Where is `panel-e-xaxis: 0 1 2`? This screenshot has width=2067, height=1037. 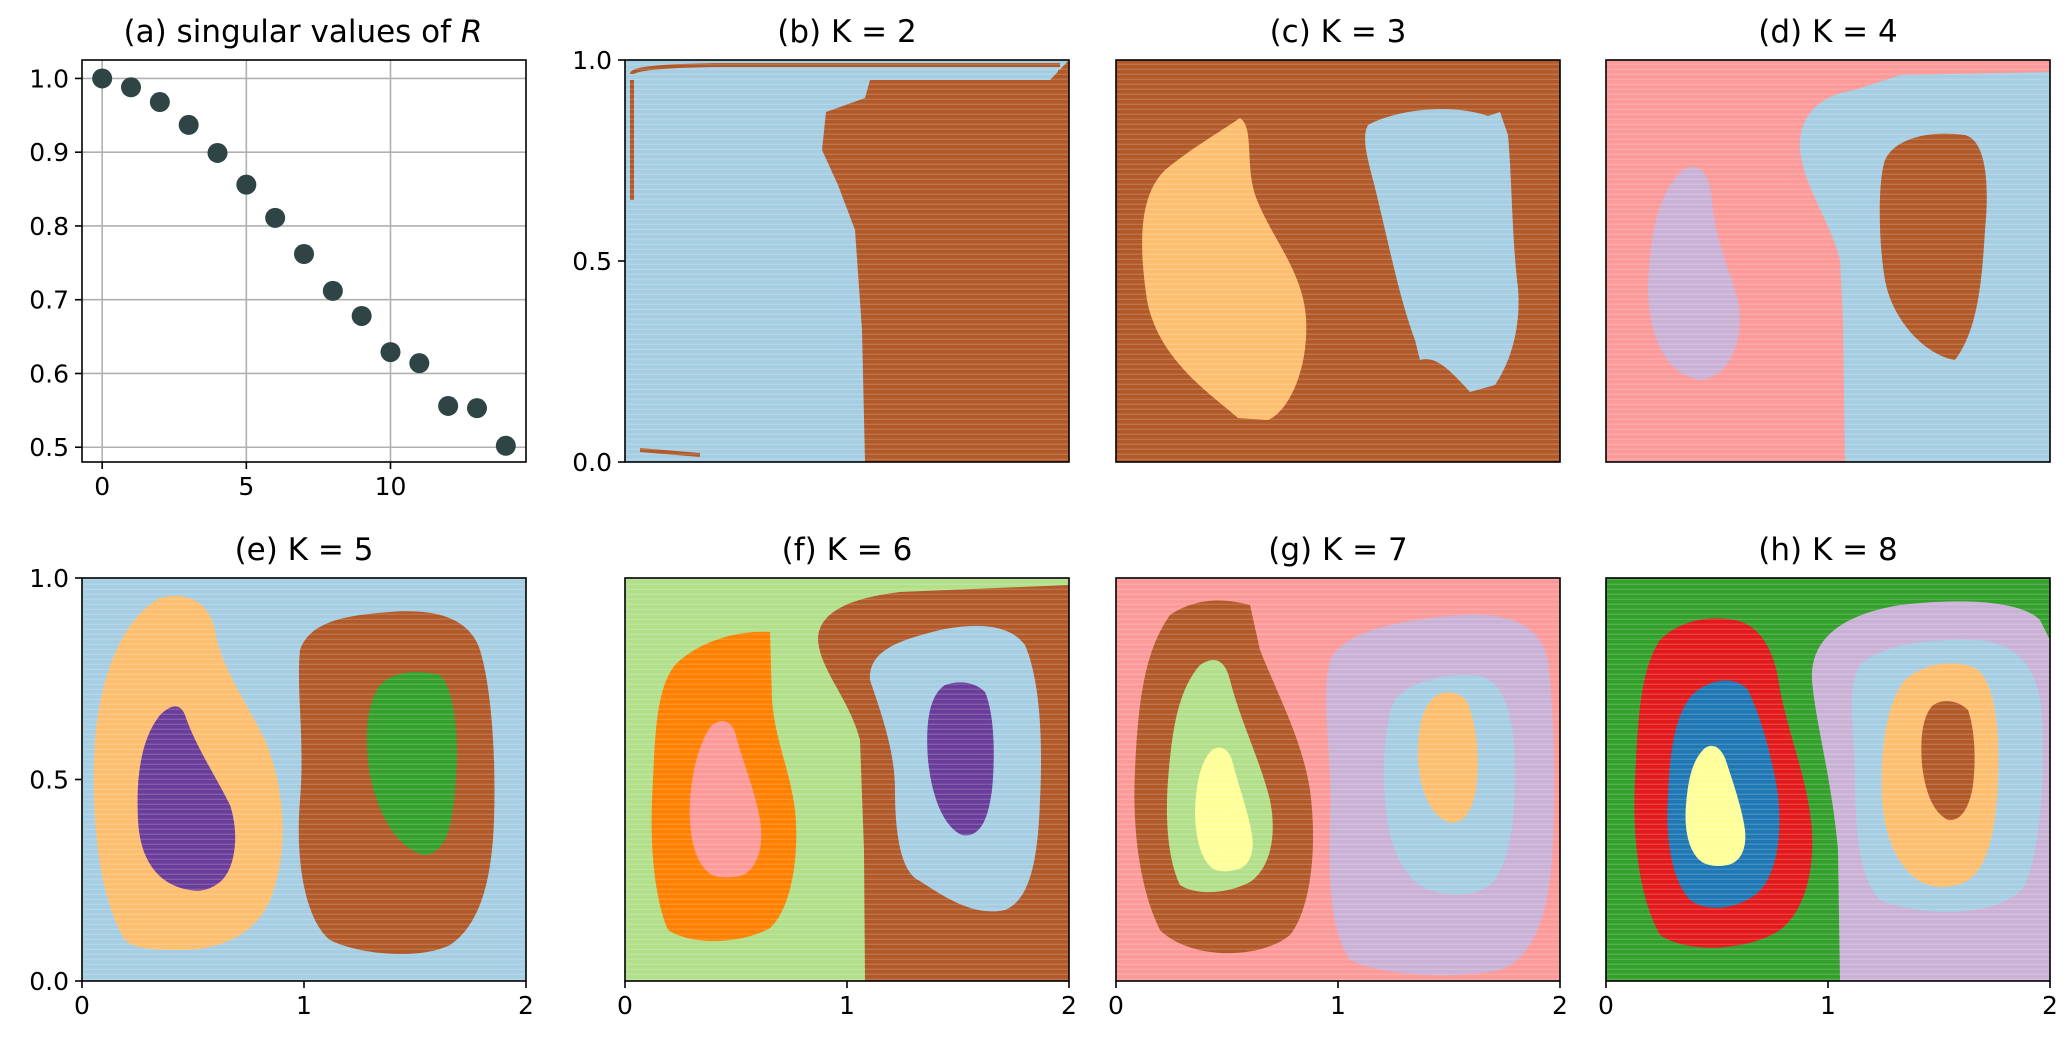
panel-e-xaxis: 0 1 2 is located at coordinates (304, 1000).